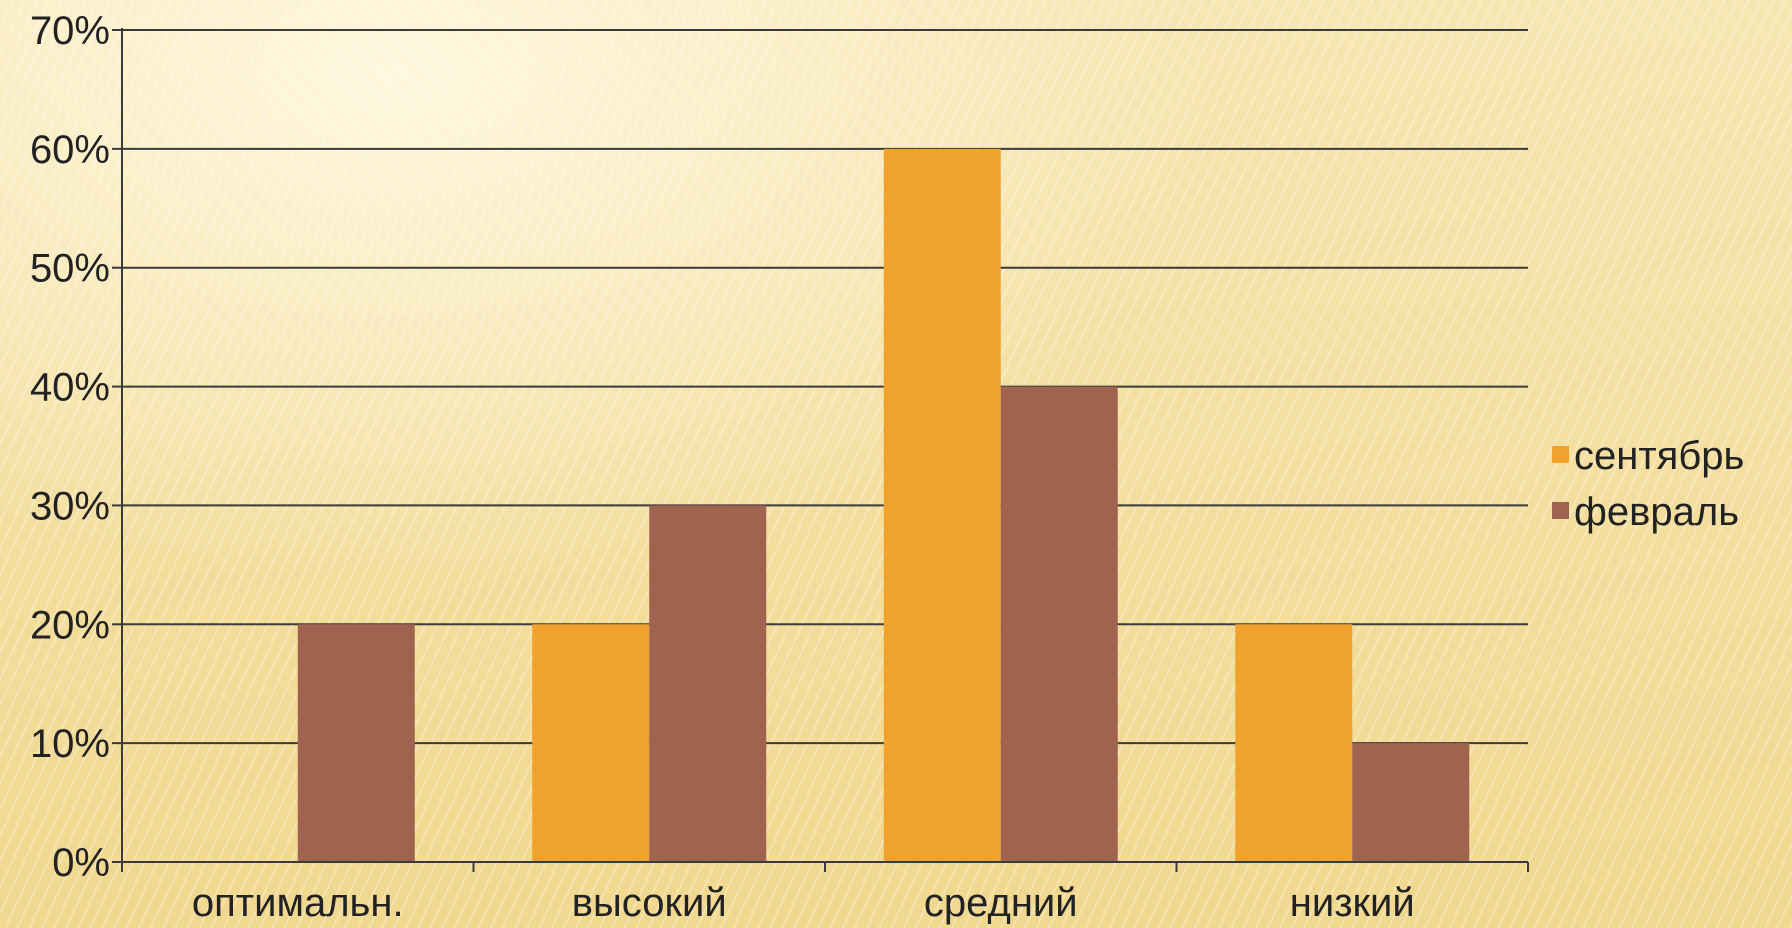 Image resolution: width=1792 pixels, height=928 pixels. Describe the element at coordinates (1648, 484) in the screenshot. I see `legend: сентябрь февраль` at that location.